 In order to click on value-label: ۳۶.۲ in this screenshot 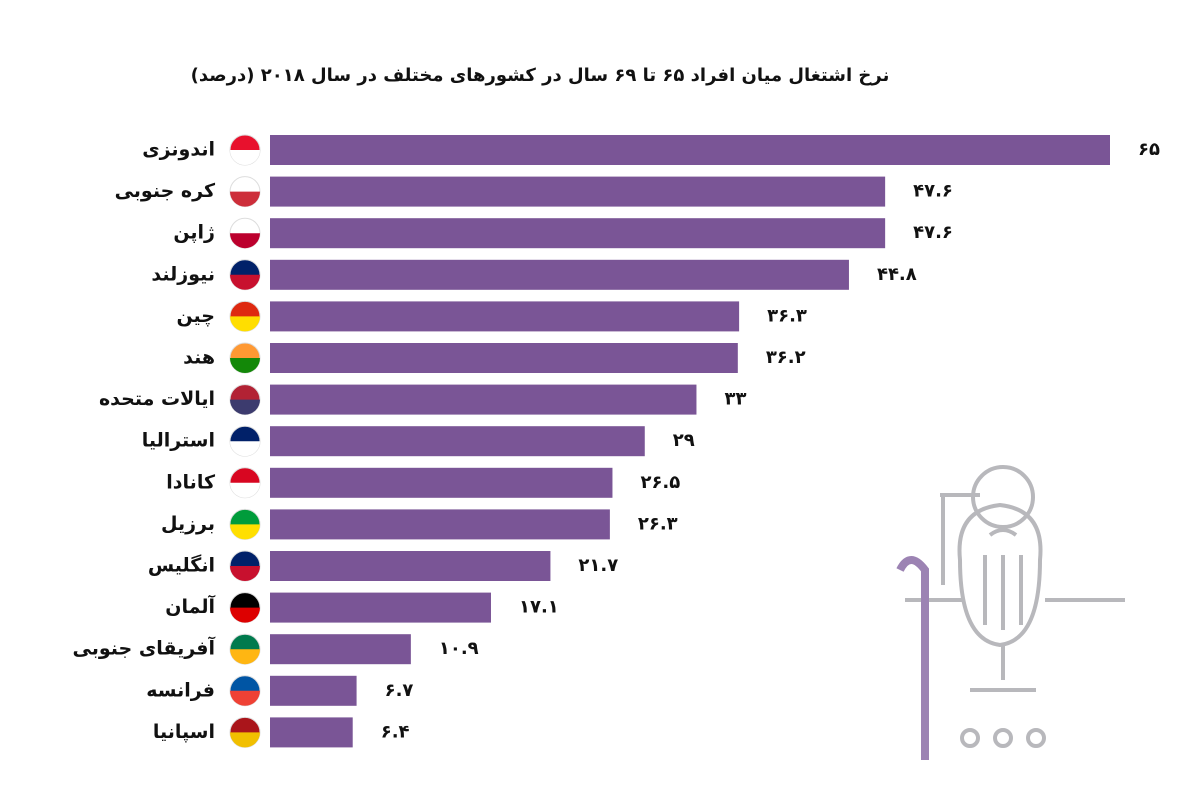, I will do `click(786, 357)`.